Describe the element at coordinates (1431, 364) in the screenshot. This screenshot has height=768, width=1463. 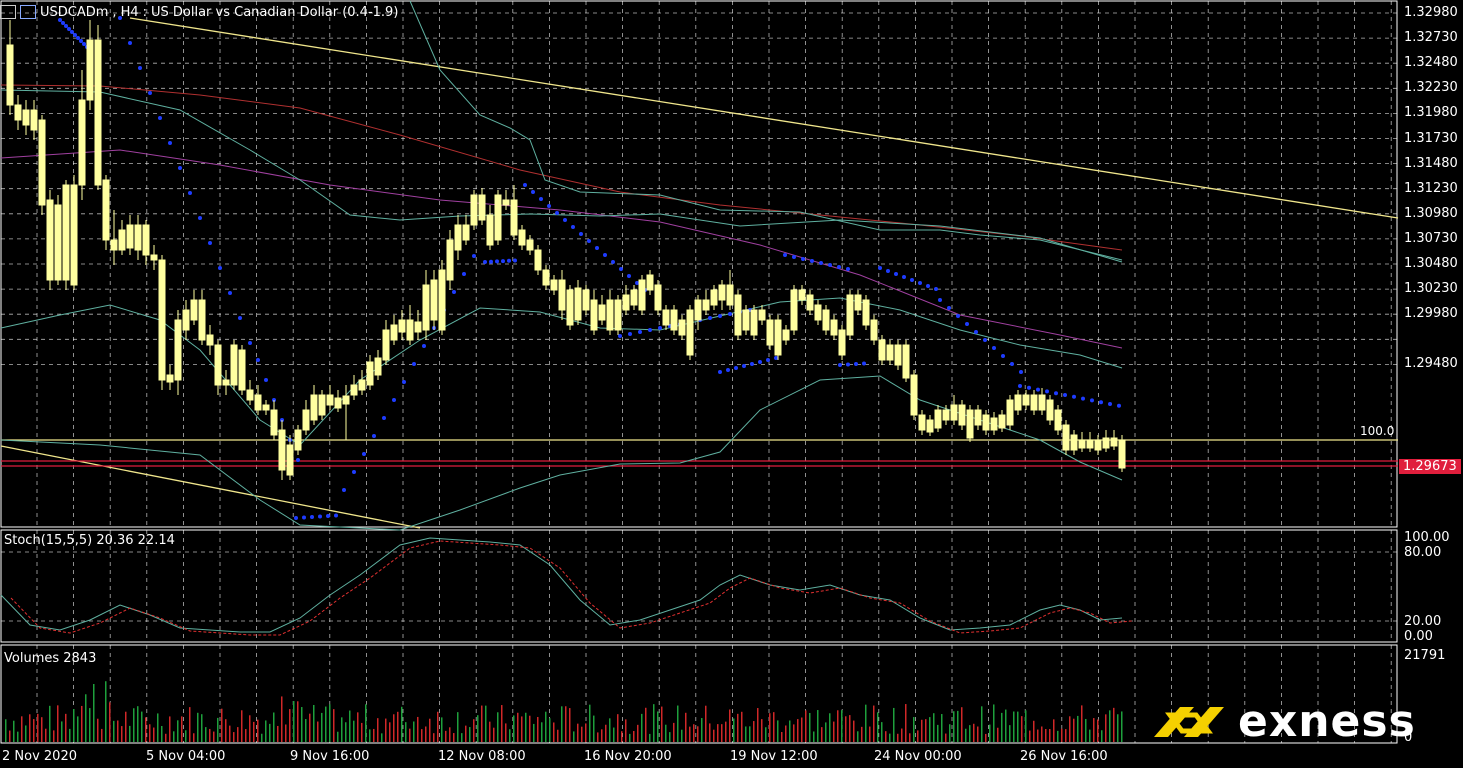
I see `price-axis-label: 1.29480` at that location.